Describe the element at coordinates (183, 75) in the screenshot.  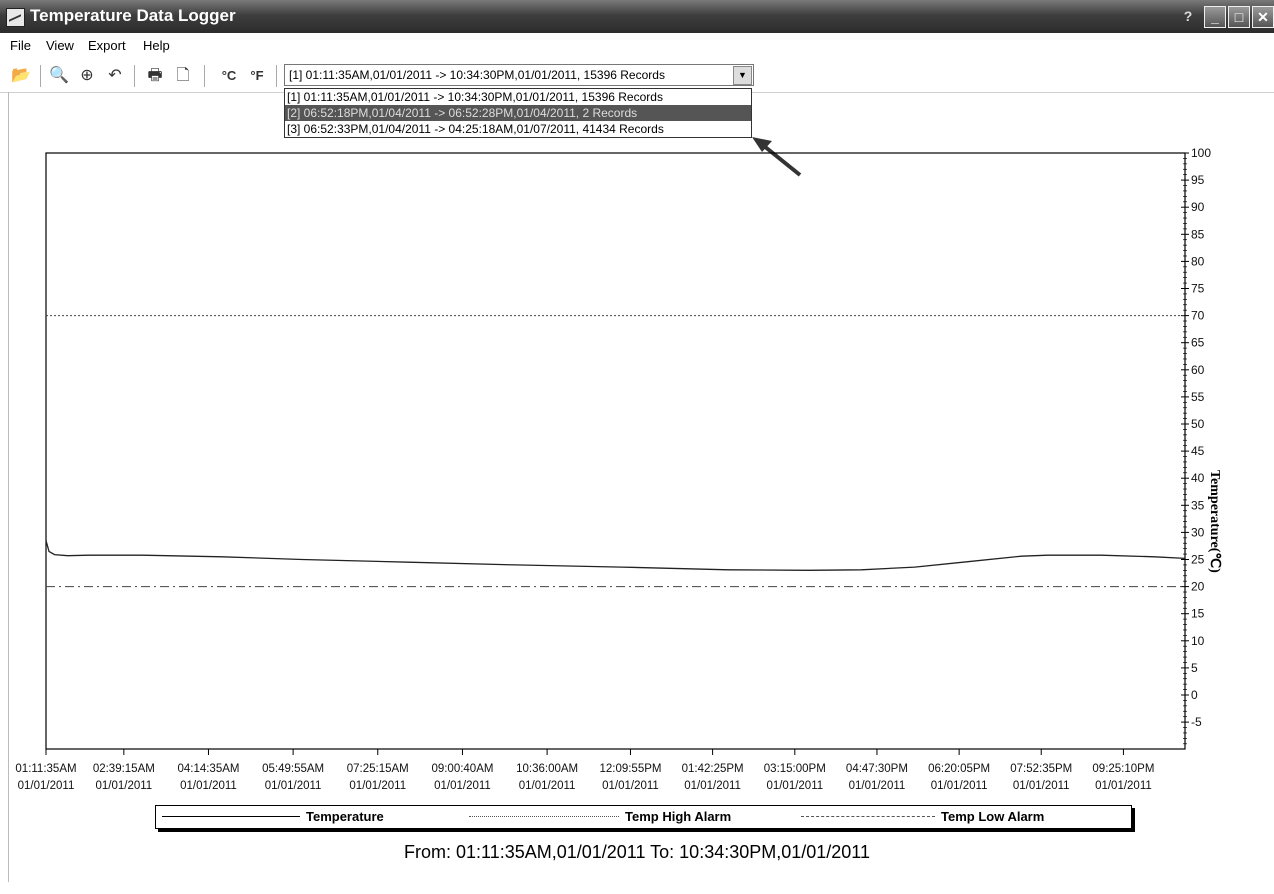
I see `print-preview-icon: 🗋` at that location.